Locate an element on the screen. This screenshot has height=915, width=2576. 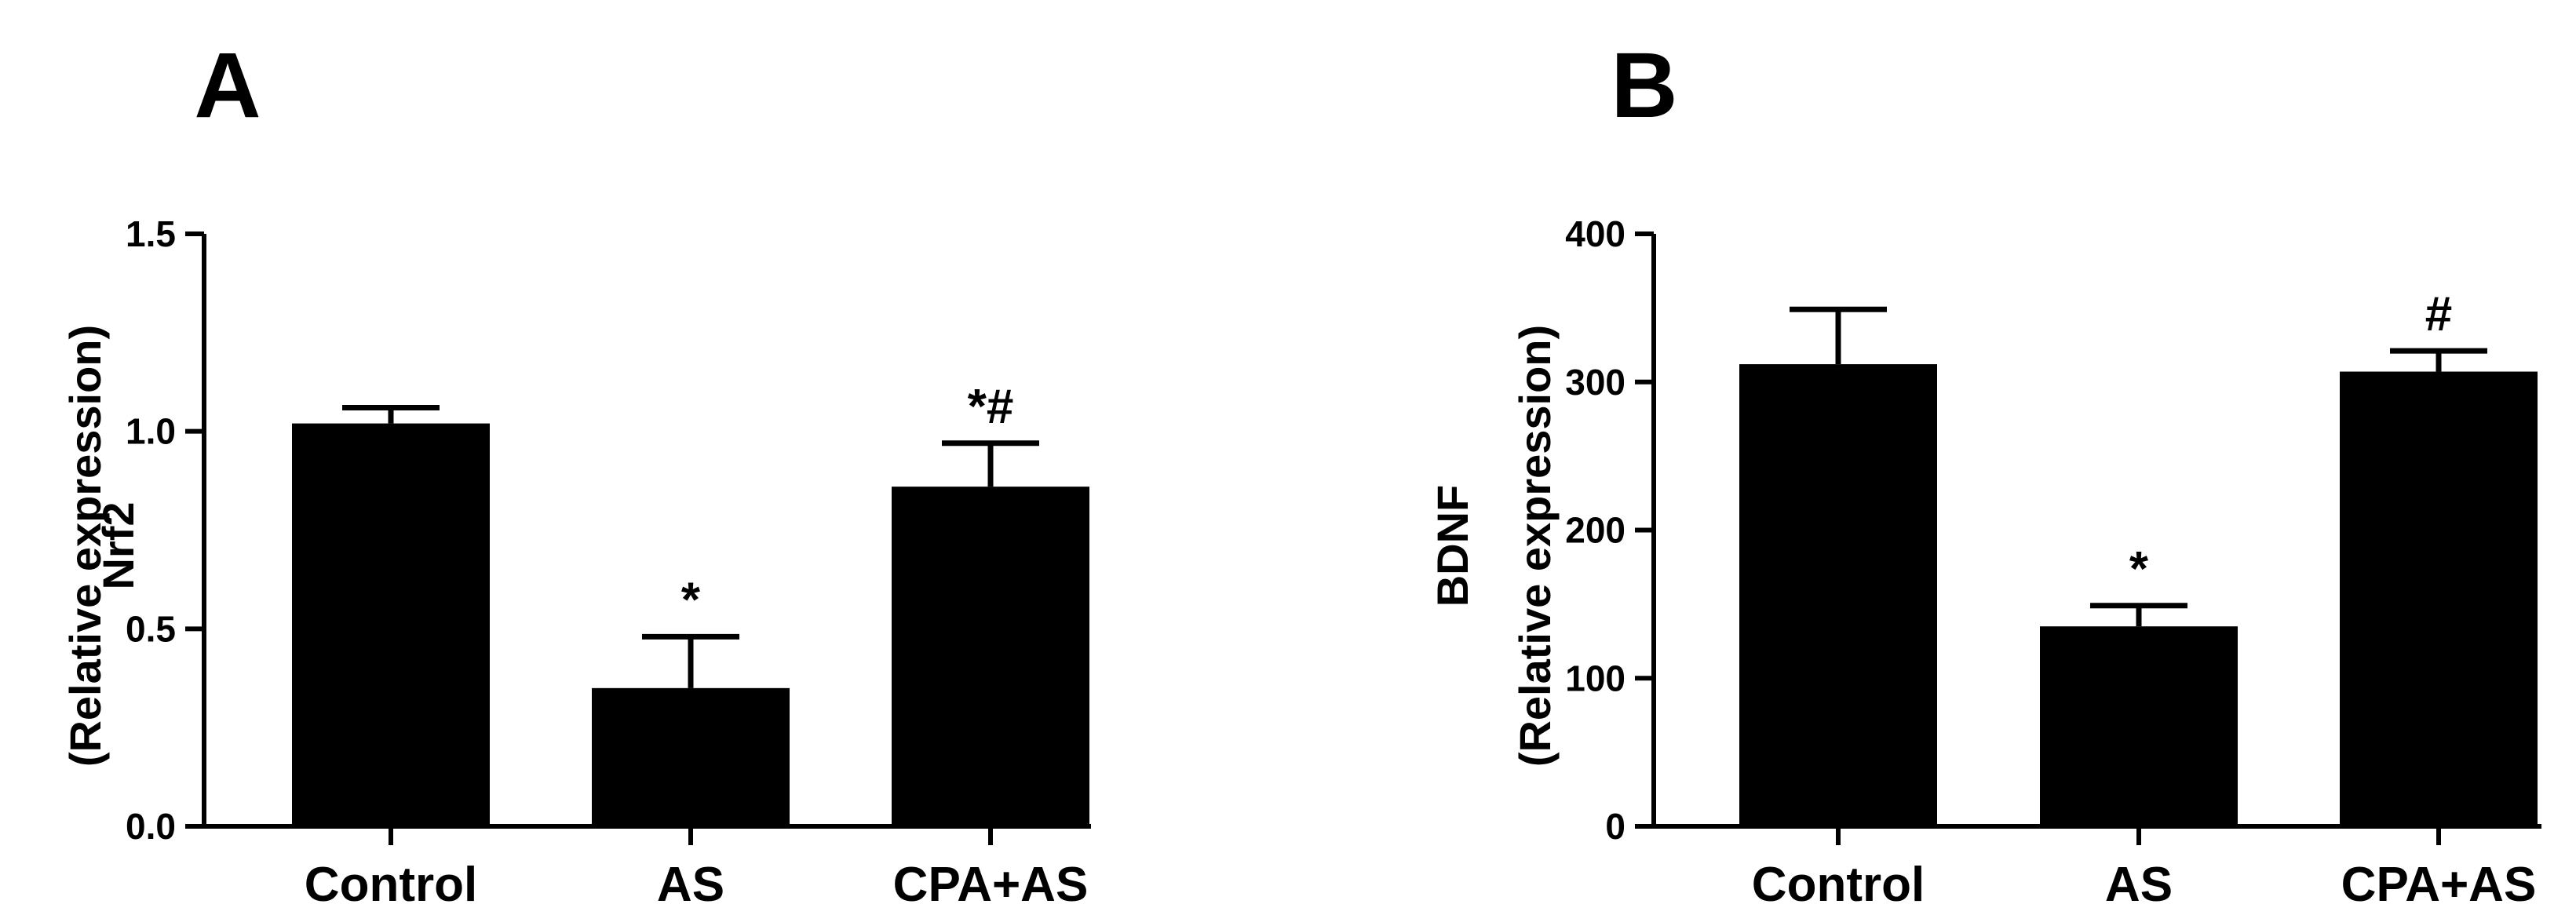
panel-b-y-tick-label: 400 is located at coordinates (1595, 233).